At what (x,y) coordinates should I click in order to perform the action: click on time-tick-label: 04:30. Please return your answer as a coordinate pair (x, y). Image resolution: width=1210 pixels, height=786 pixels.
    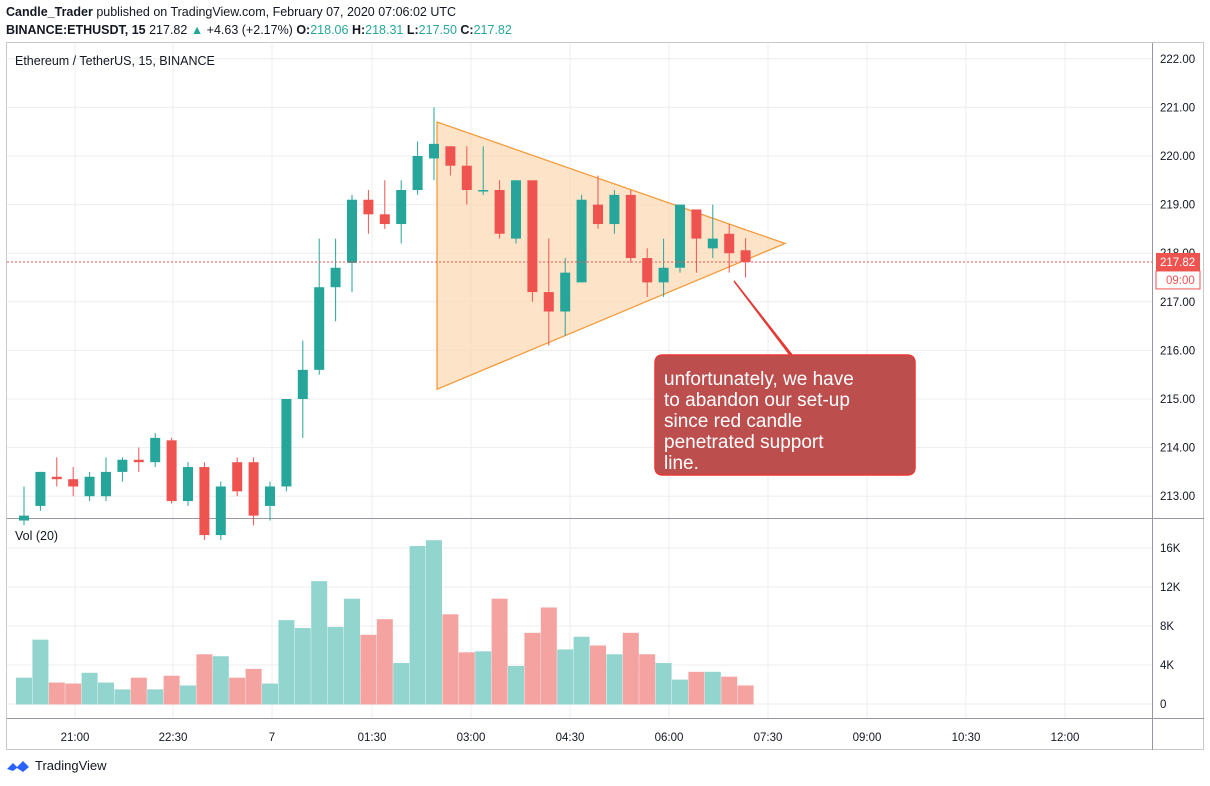
    Looking at the image, I should click on (570, 738).